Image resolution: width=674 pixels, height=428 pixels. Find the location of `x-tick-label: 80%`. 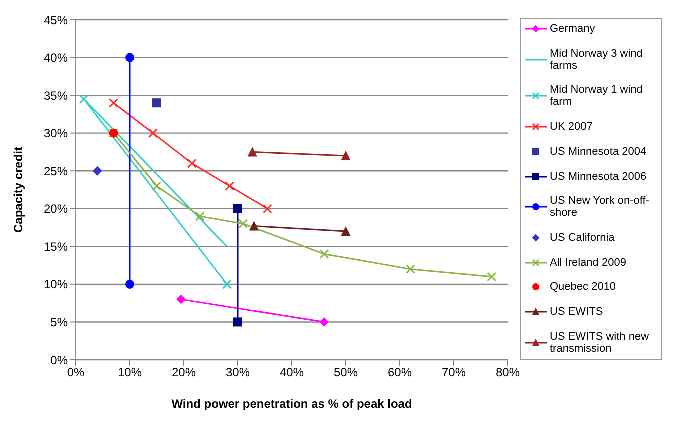

x-tick-label: 80% is located at coordinates (508, 373).